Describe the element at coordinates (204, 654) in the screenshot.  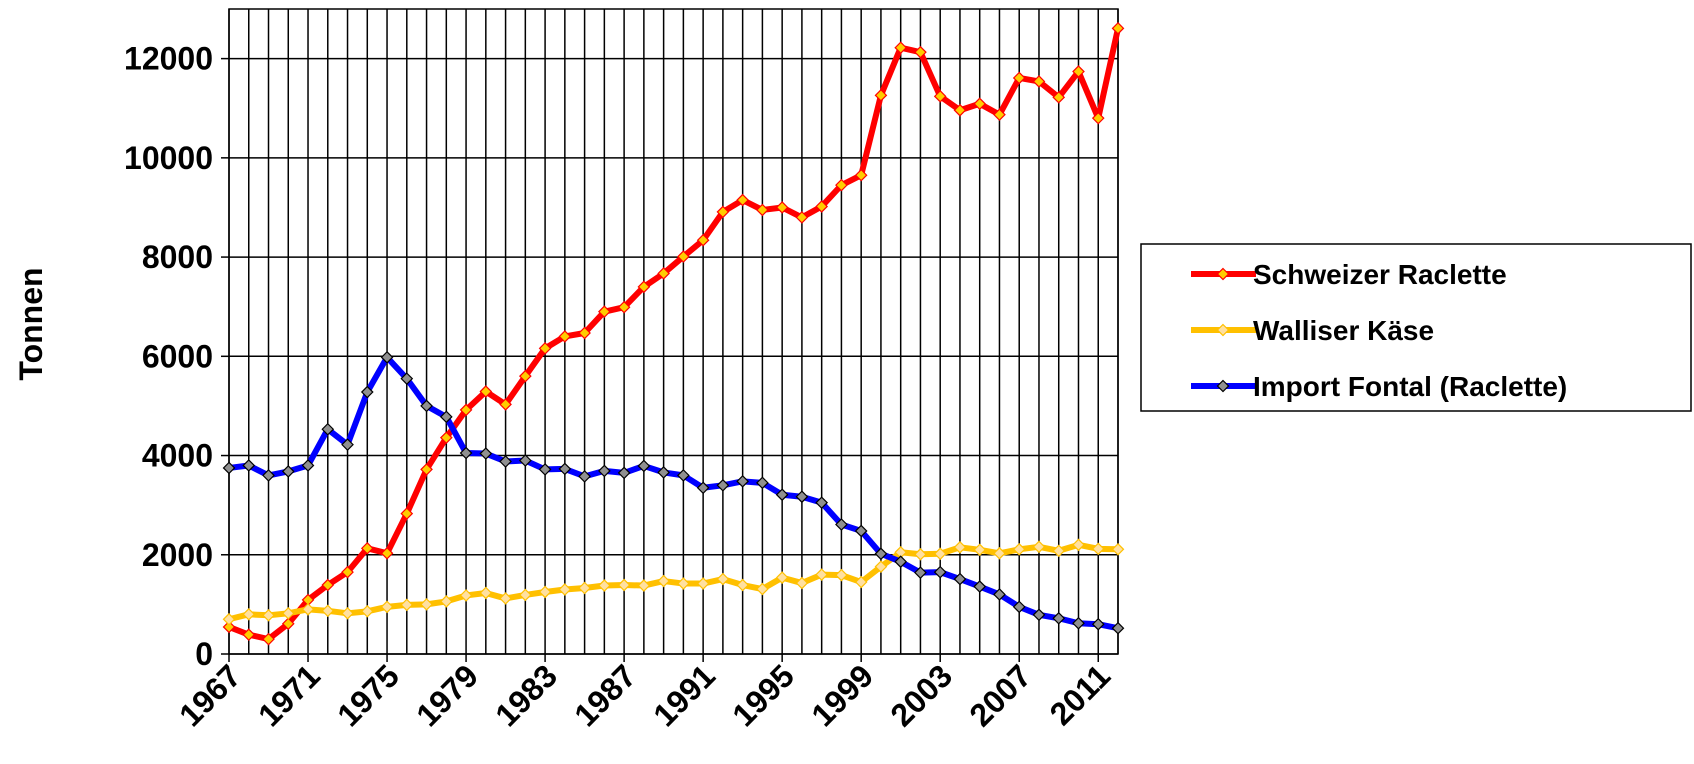
I see `y-tick-label: 0` at that location.